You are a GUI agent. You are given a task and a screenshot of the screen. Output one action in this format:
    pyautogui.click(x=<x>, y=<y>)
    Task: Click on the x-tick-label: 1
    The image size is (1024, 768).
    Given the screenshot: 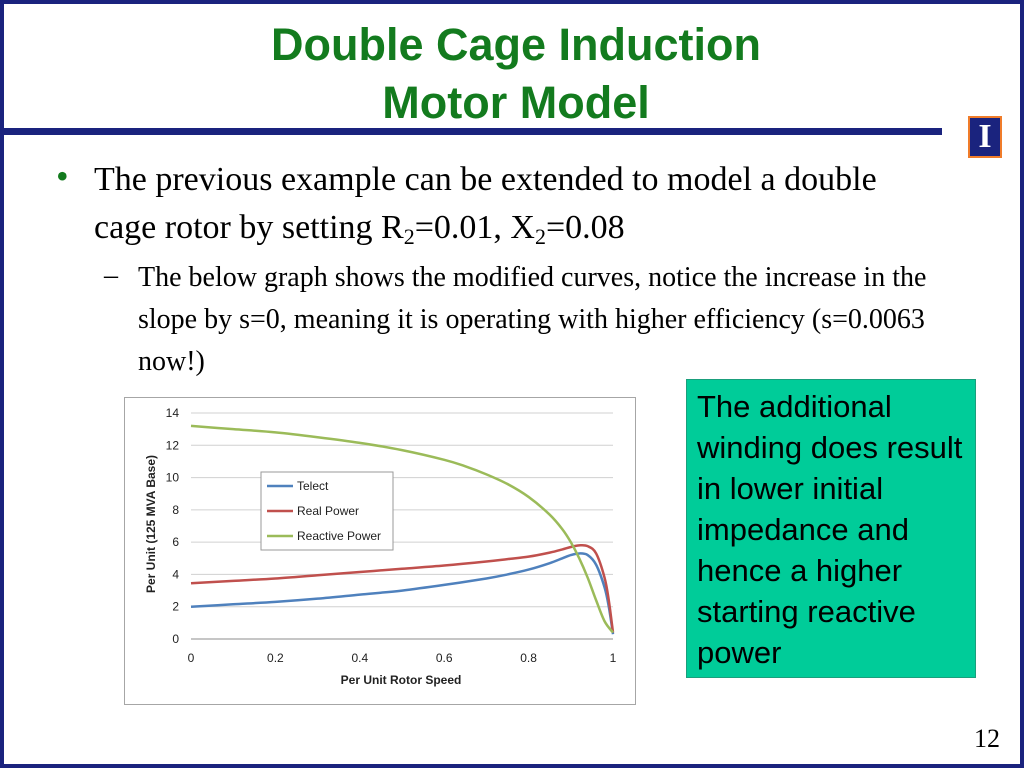 What is the action you would take?
    pyautogui.click(x=613, y=658)
    